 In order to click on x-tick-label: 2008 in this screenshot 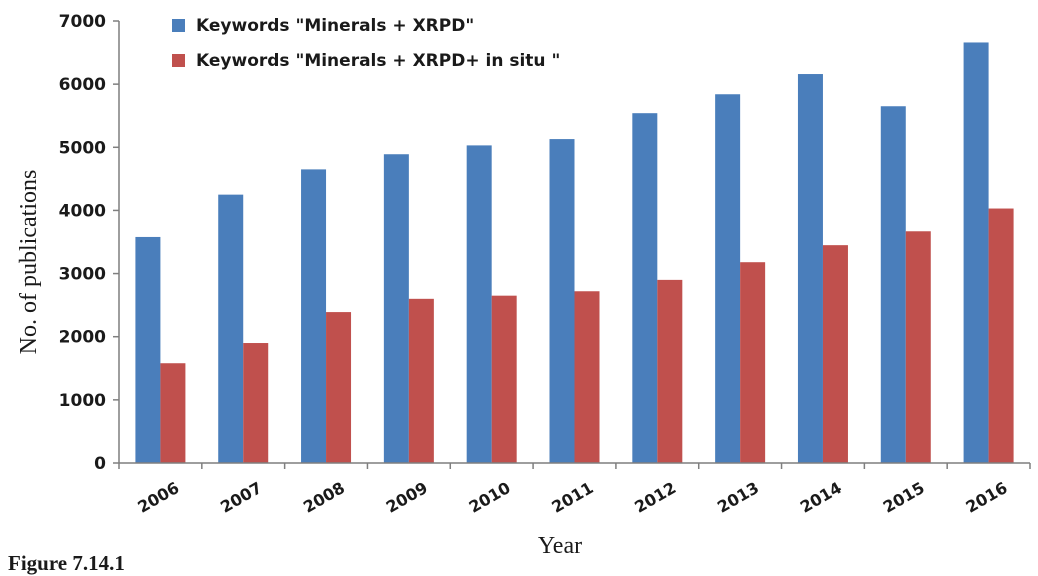, I will do `click(324, 497)`.